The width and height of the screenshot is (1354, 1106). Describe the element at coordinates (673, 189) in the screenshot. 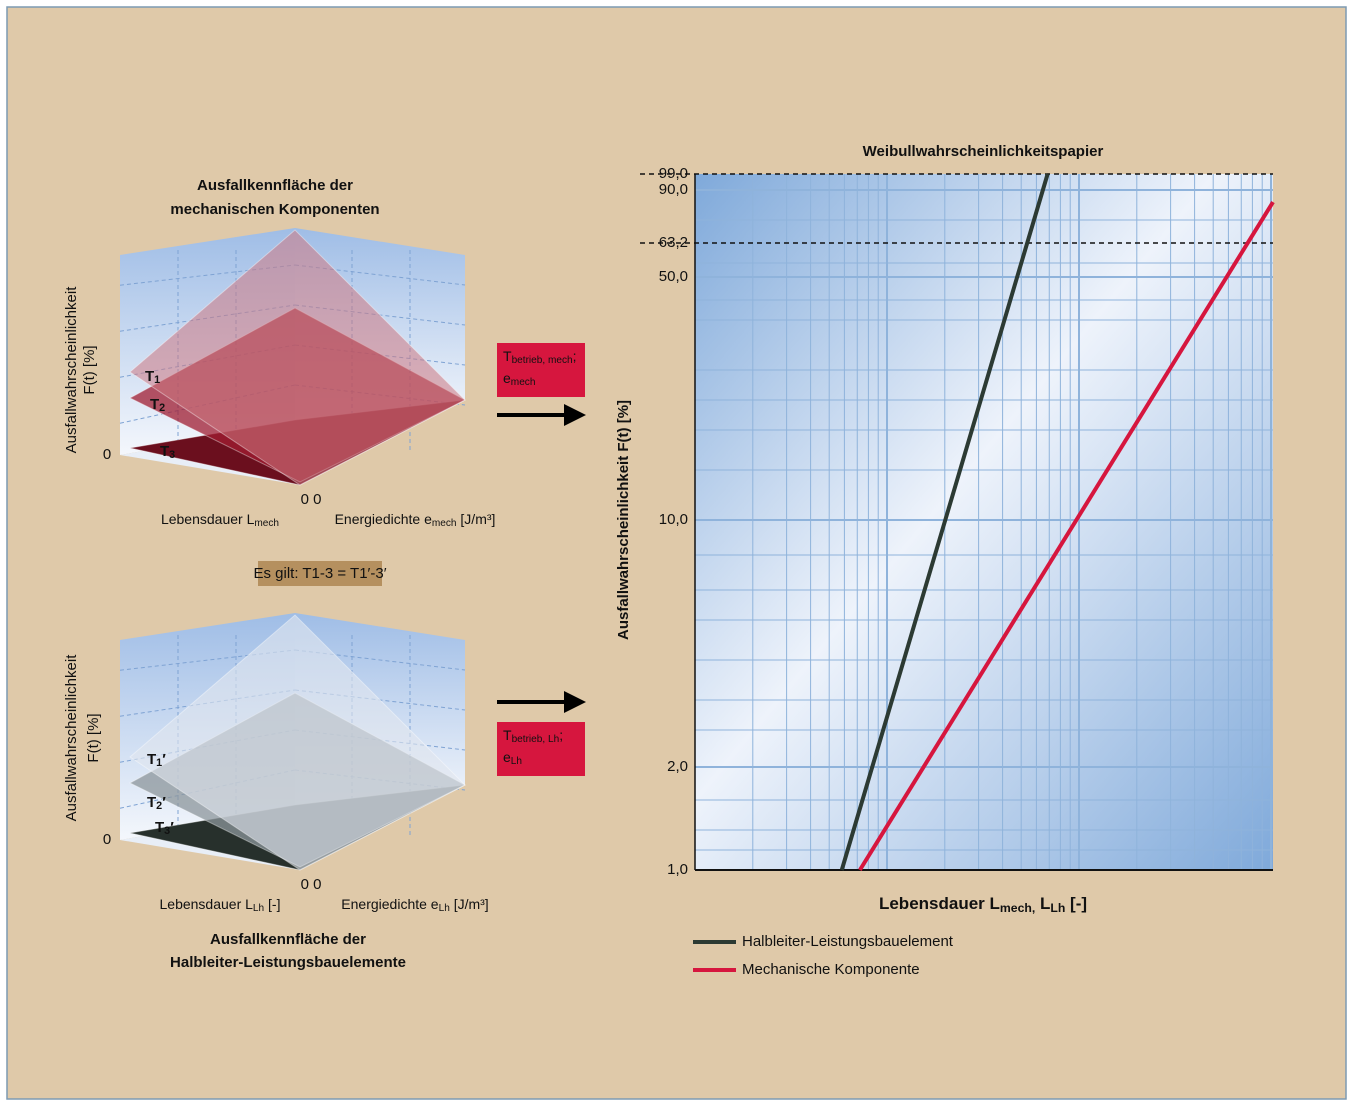

I see `y-tick-label: 90,0` at that location.